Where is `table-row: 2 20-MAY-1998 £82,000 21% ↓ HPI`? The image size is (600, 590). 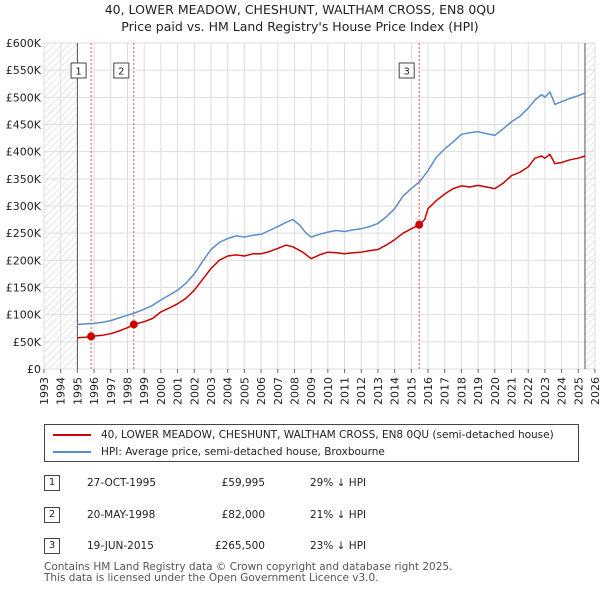
table-row: 2 20-MAY-1998 £82,000 21% ↓ HPI is located at coordinates (300, 517).